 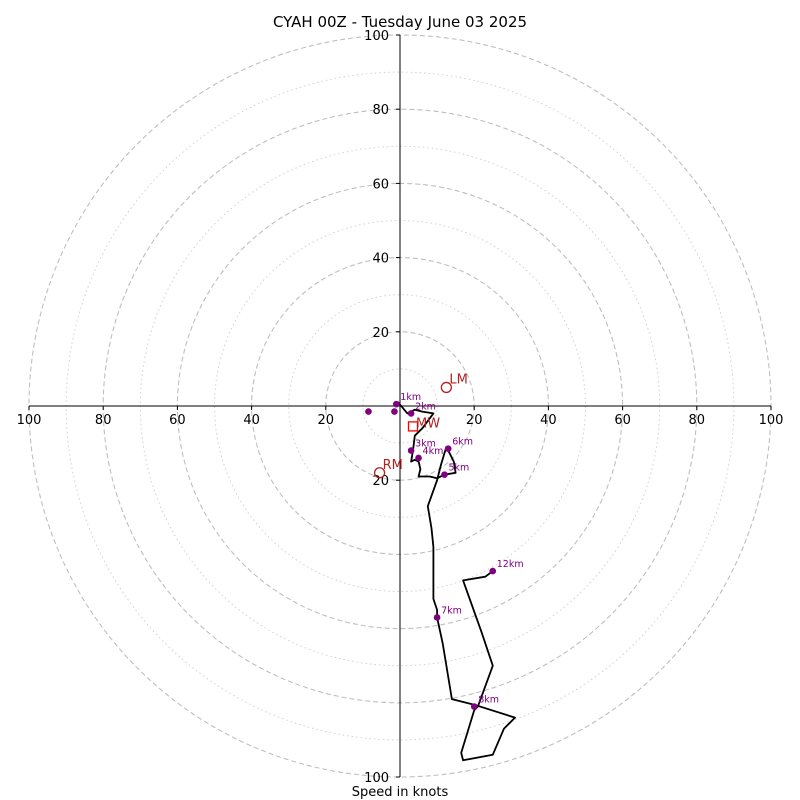 I want to click on hodograph-series, so click(x=455, y=581).